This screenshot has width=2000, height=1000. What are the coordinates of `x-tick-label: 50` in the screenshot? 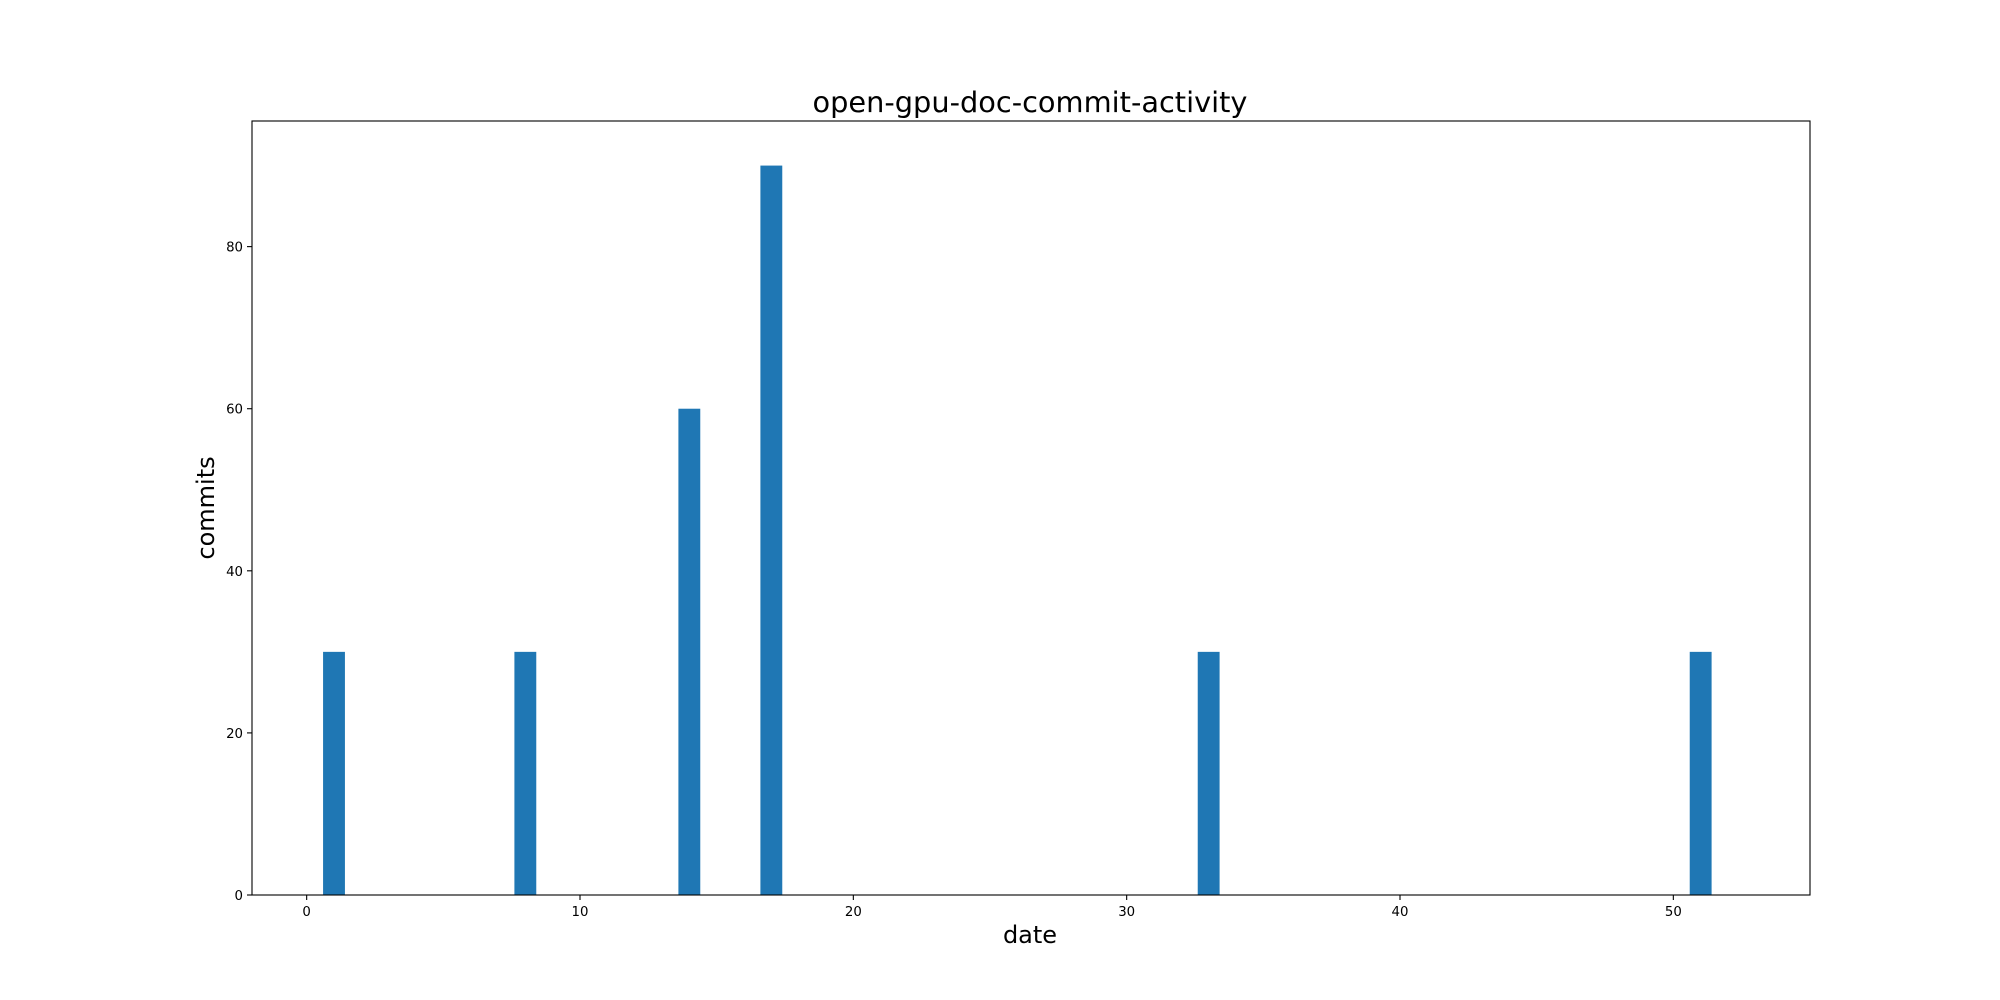 It's located at (1673, 912).